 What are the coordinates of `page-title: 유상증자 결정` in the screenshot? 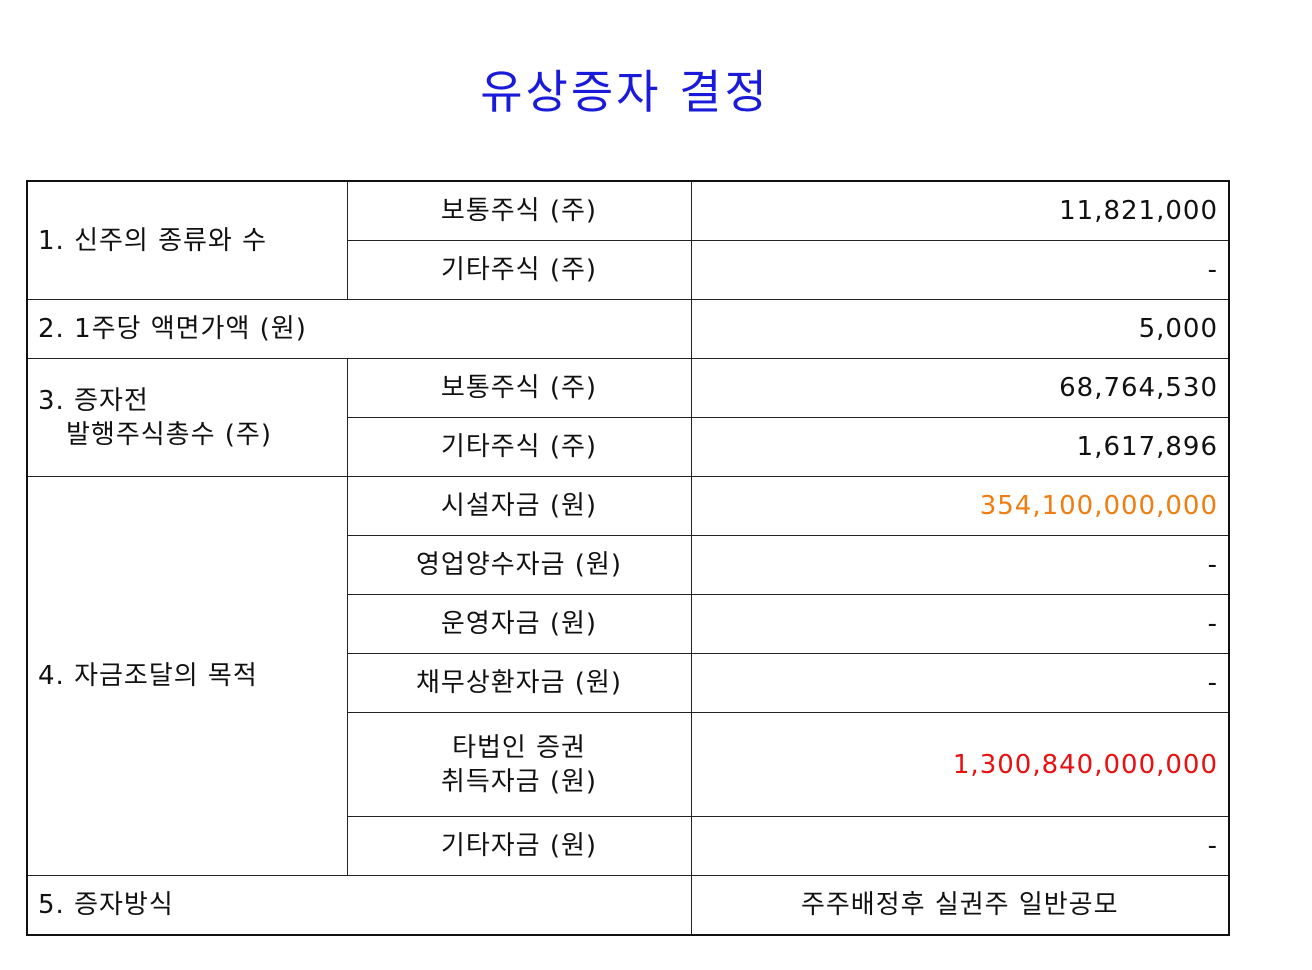 It's located at (625, 92).